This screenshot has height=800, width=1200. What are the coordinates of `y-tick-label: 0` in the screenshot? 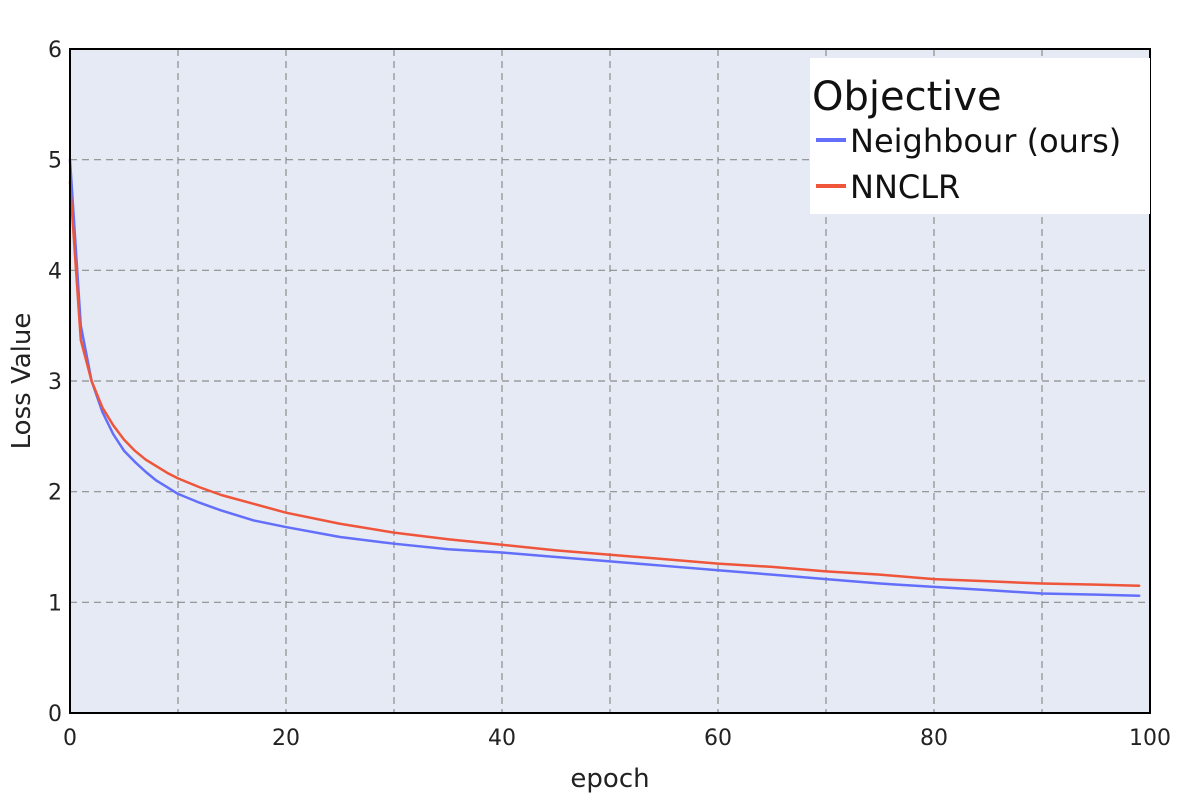 It's located at (55, 714).